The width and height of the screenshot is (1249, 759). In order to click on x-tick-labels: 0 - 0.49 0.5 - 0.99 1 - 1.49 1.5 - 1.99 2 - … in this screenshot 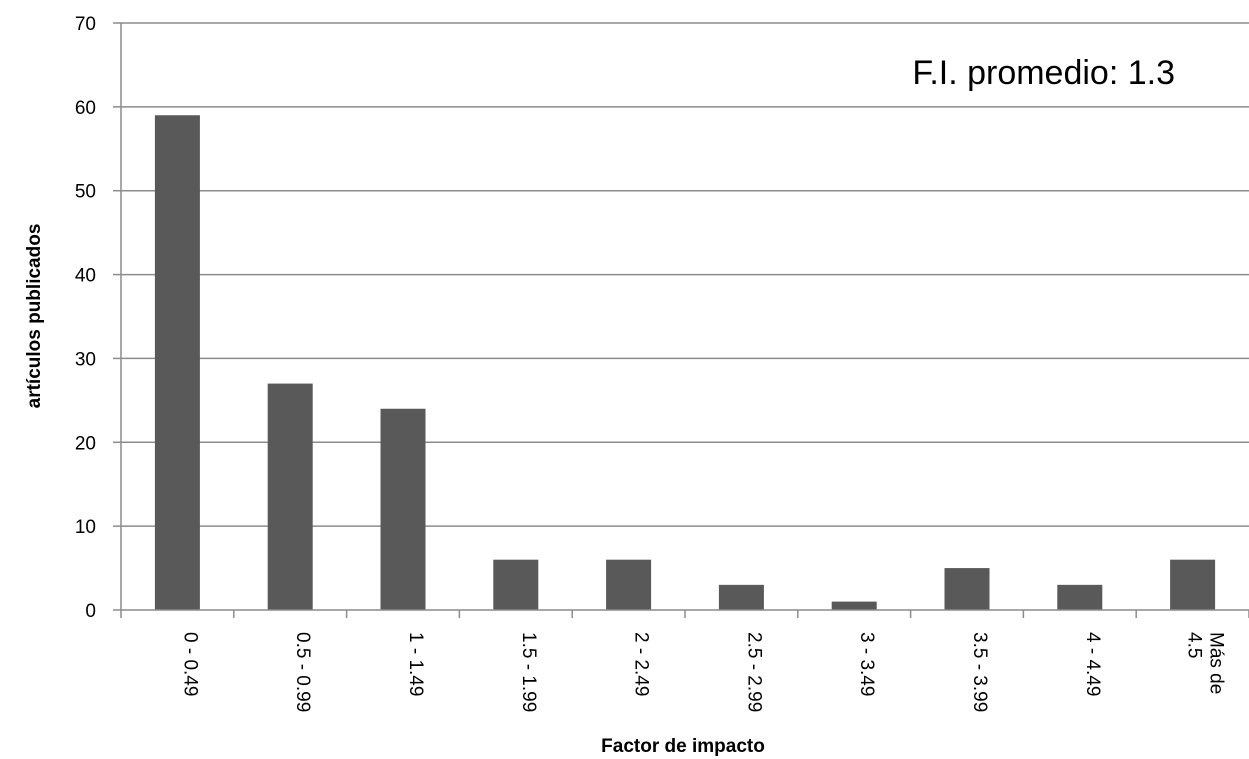, I will do `click(702, 672)`.